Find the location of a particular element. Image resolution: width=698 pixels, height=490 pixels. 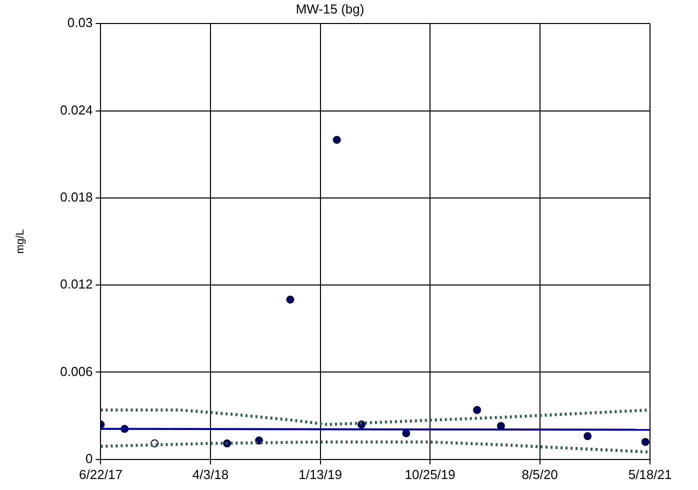

x-tick-label: 8/5/20 is located at coordinates (540, 474).